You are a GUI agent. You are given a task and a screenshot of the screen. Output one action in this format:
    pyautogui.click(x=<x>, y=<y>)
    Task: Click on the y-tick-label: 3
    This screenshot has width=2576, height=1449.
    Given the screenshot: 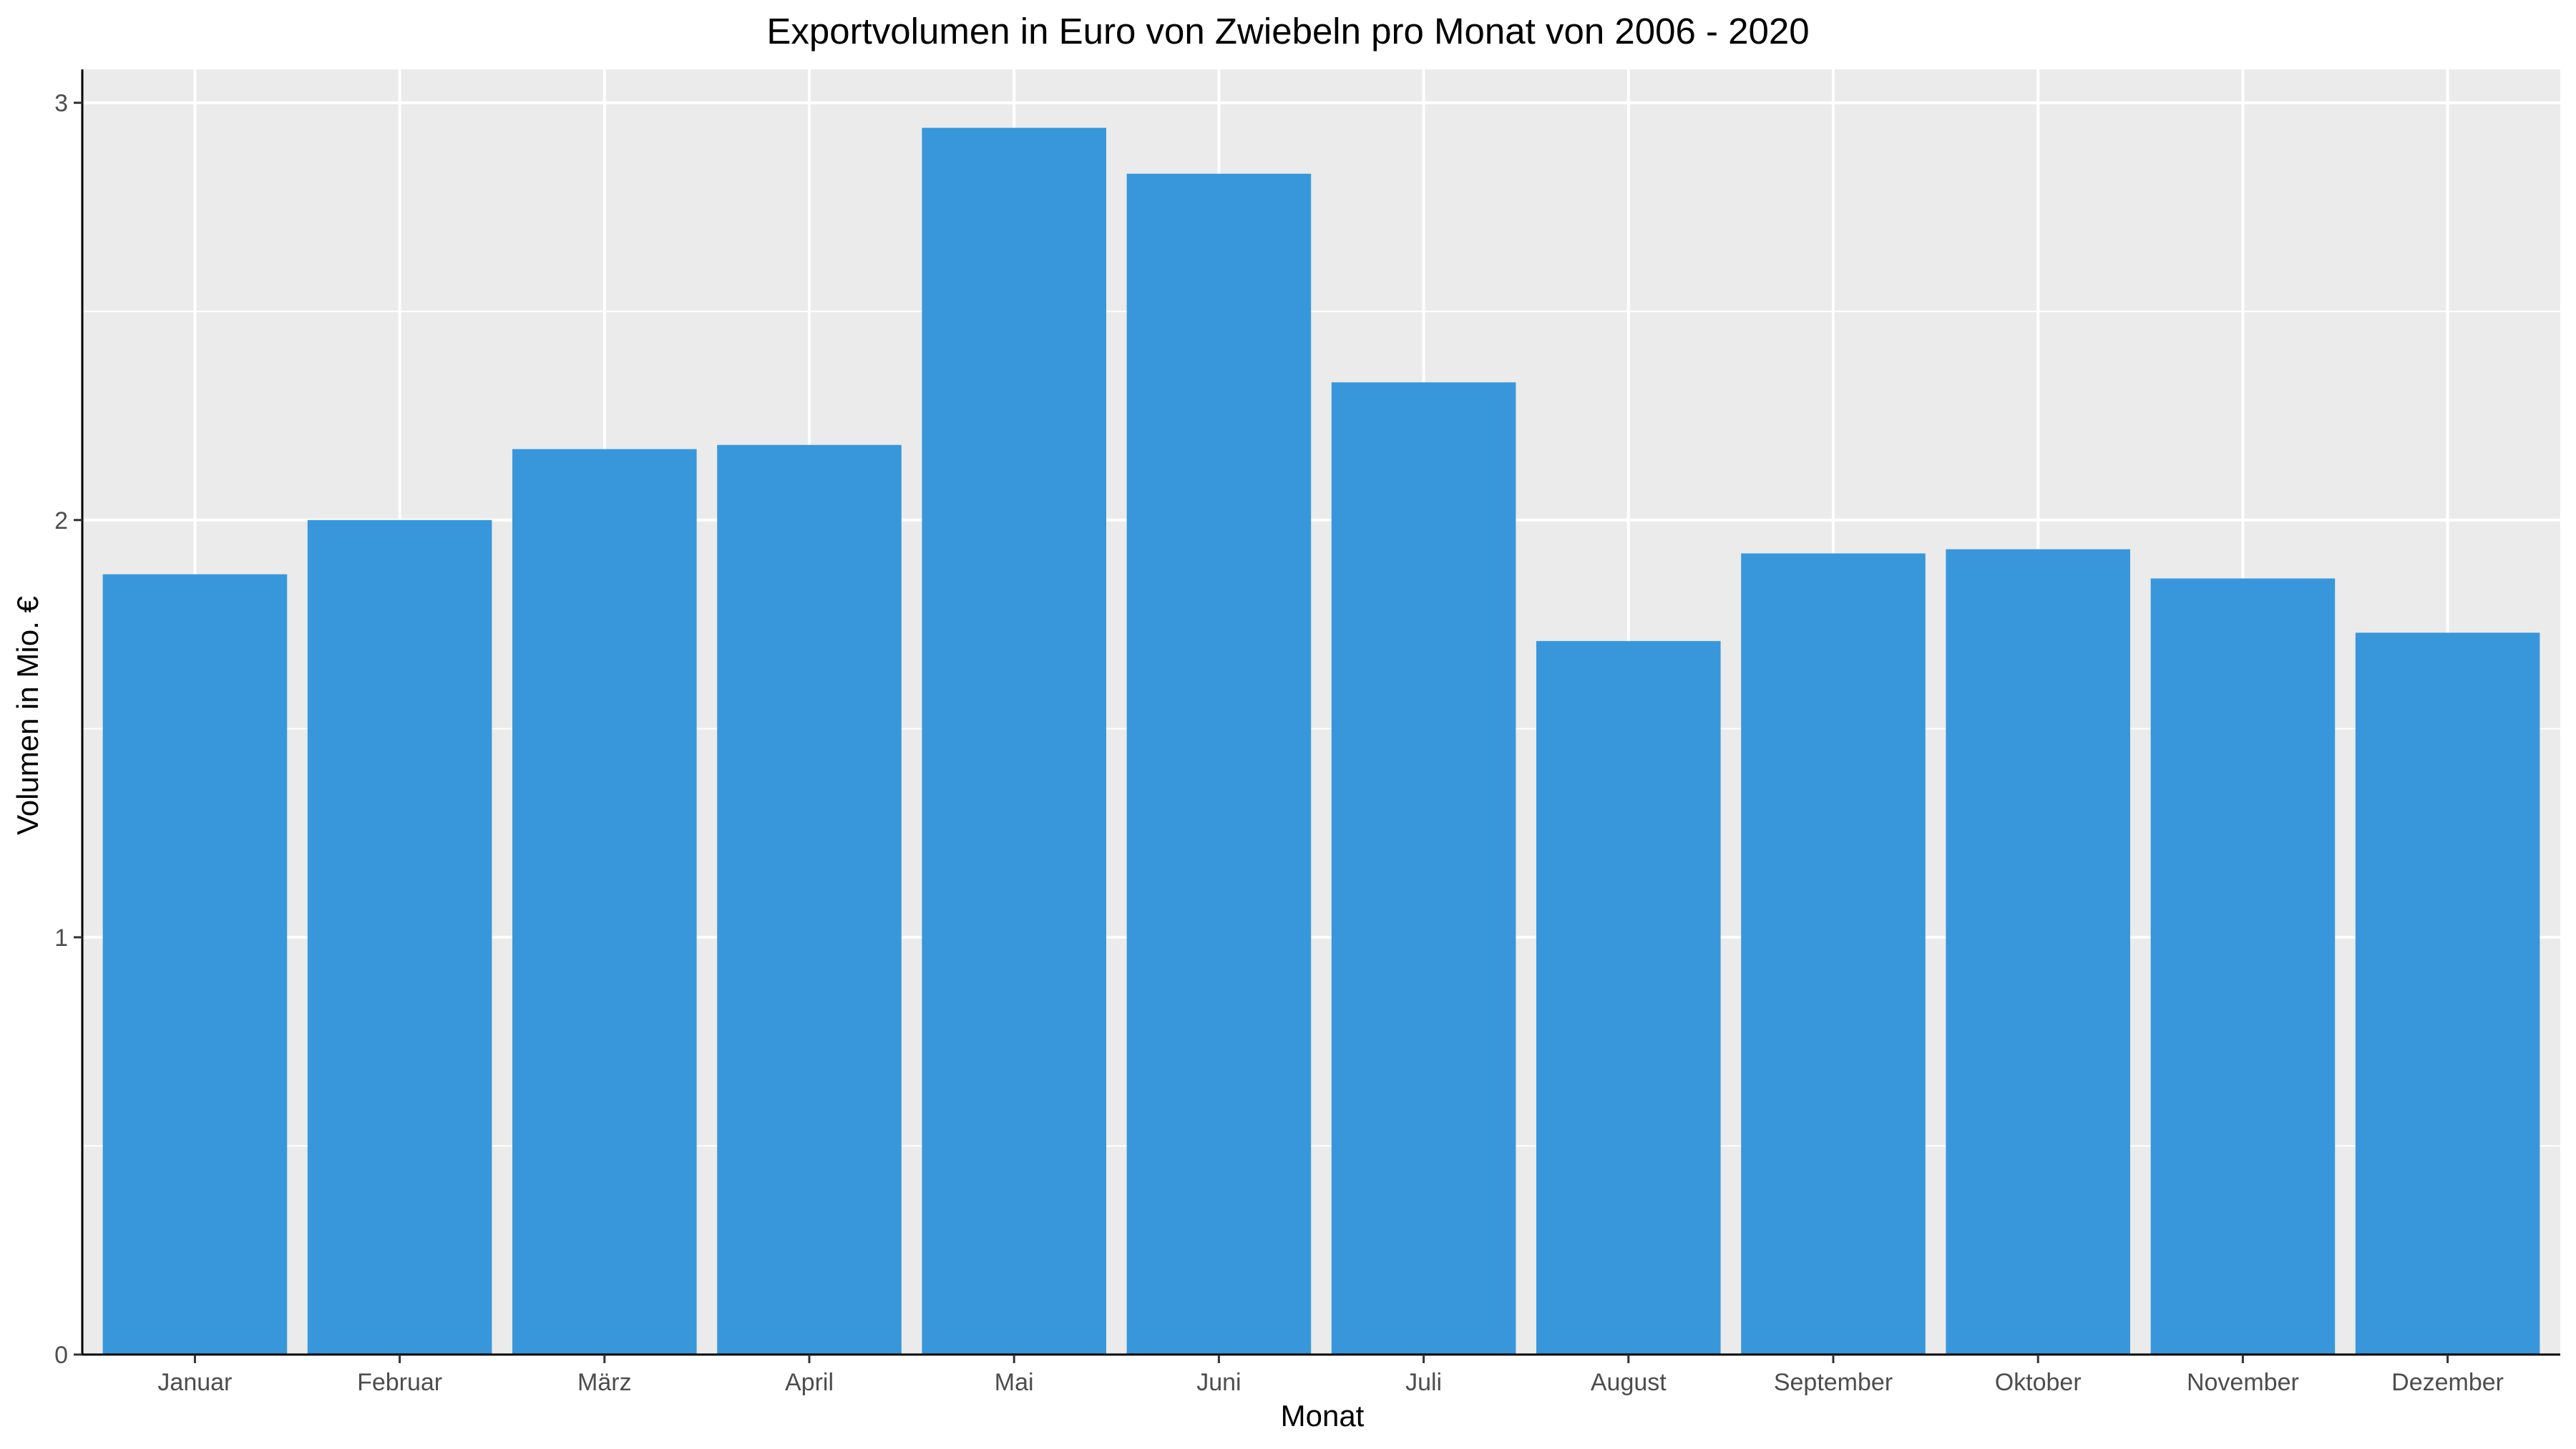 What is the action you would take?
    pyautogui.click(x=61, y=103)
    